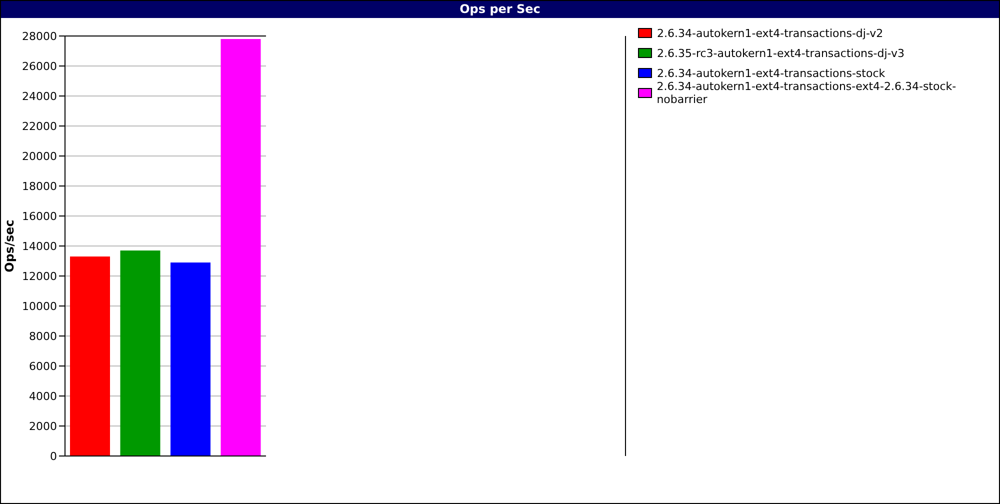  What do you see at coordinates (39, 156) in the screenshot?
I see `y-tick-label: 20000` at bounding box center [39, 156].